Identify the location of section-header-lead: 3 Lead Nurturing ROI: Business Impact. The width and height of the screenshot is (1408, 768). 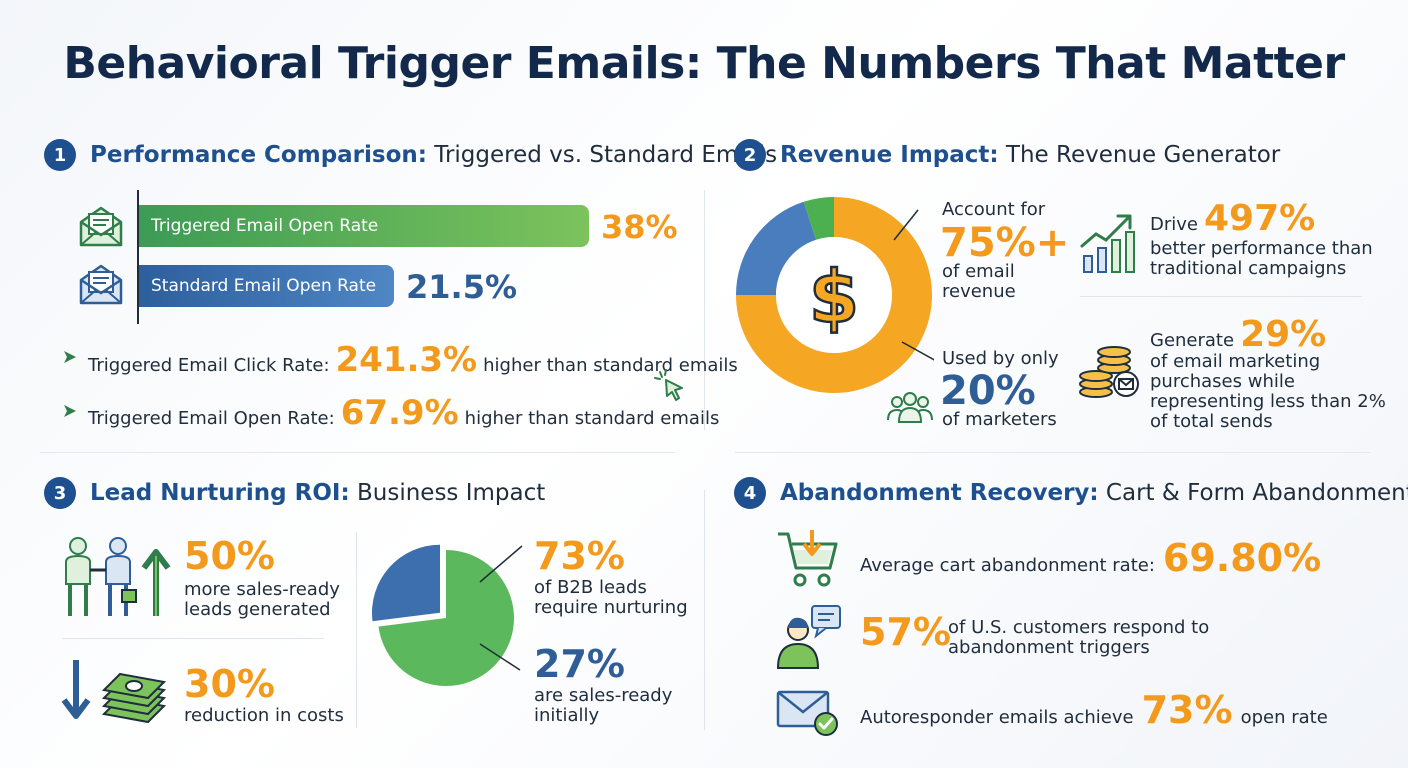
(294, 493).